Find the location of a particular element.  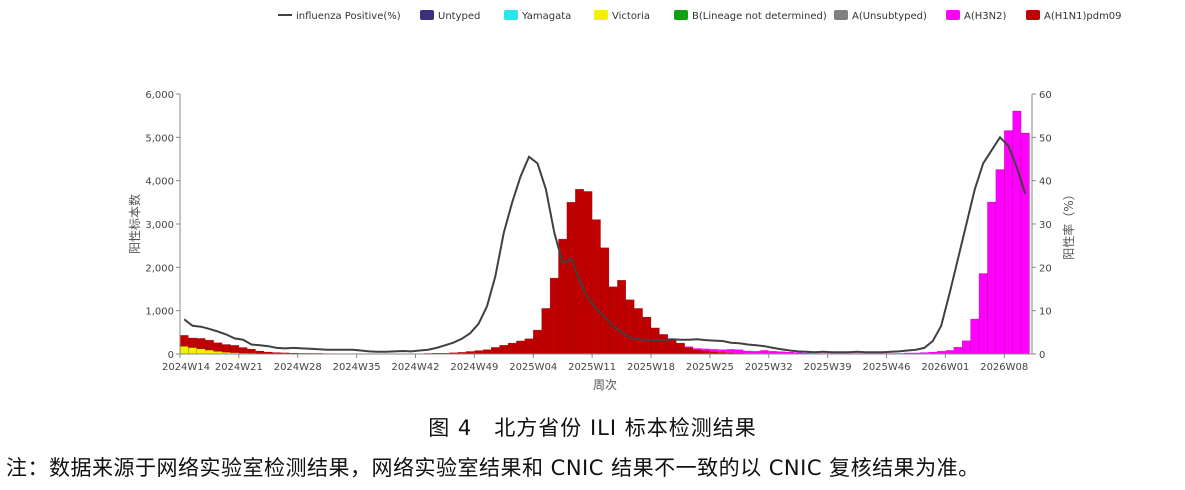

legend-label: A(H1N1)pdm09 is located at coordinates (1083, 16).